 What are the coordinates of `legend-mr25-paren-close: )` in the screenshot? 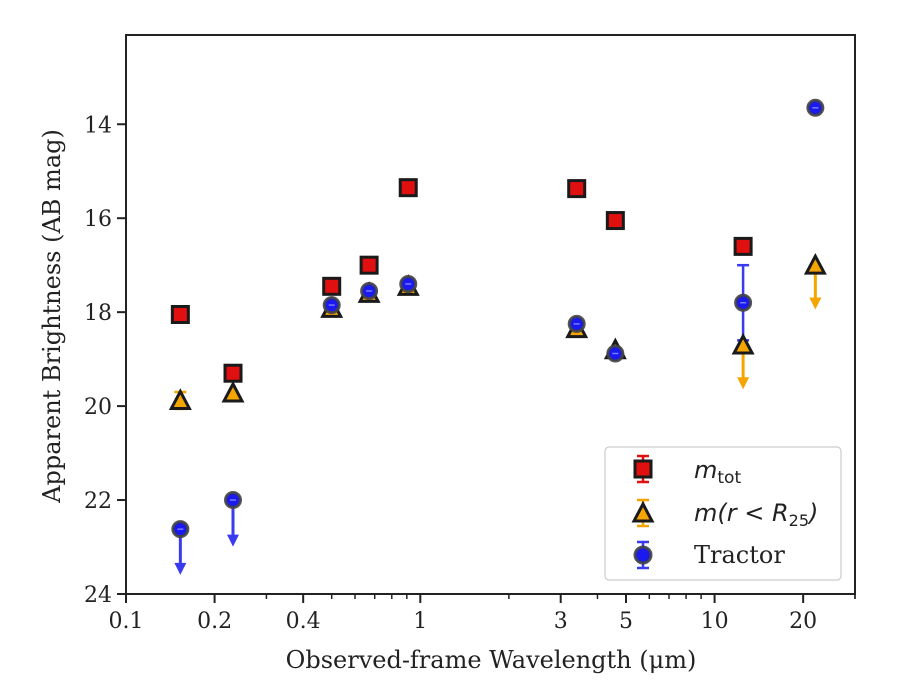 It's located at (812, 513).